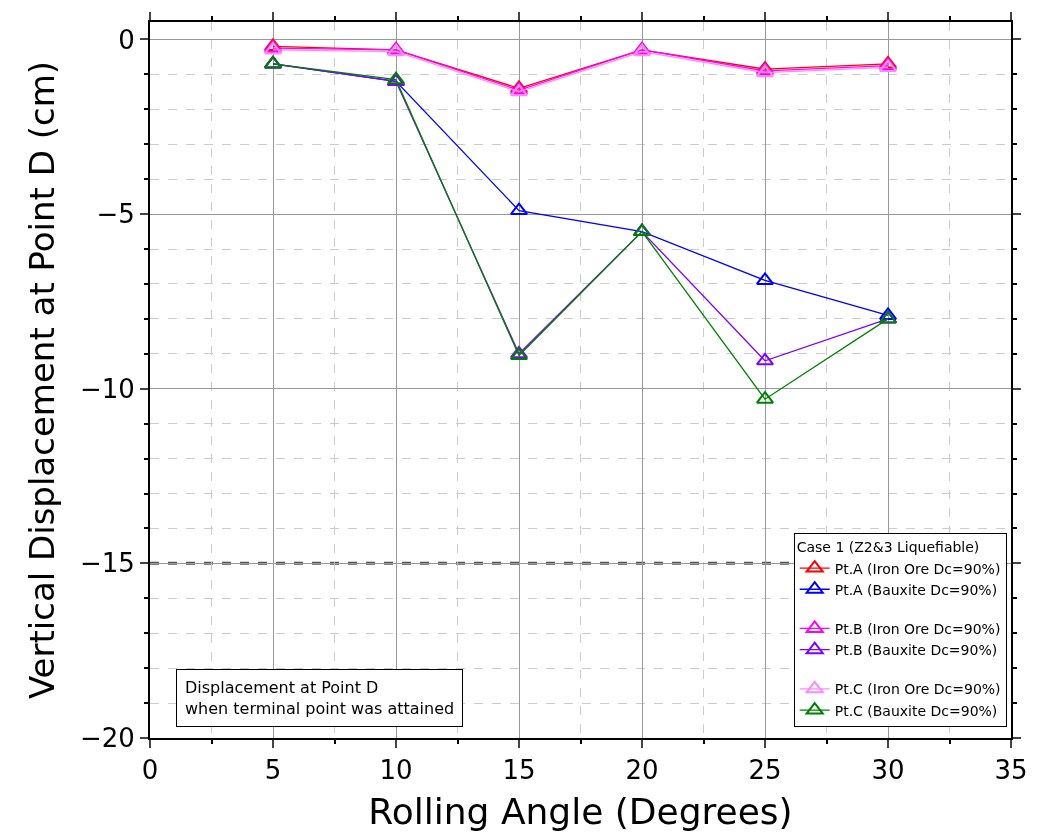 The width and height of the screenshot is (1040, 838). What do you see at coordinates (150, 770) in the screenshot?
I see `x-tick-label: 0` at bounding box center [150, 770].